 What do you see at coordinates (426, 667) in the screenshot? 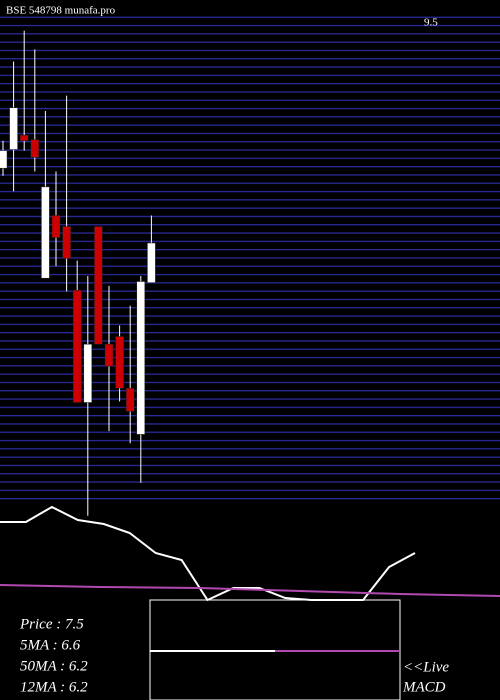
I see `live-label: <<Live` at bounding box center [426, 667].